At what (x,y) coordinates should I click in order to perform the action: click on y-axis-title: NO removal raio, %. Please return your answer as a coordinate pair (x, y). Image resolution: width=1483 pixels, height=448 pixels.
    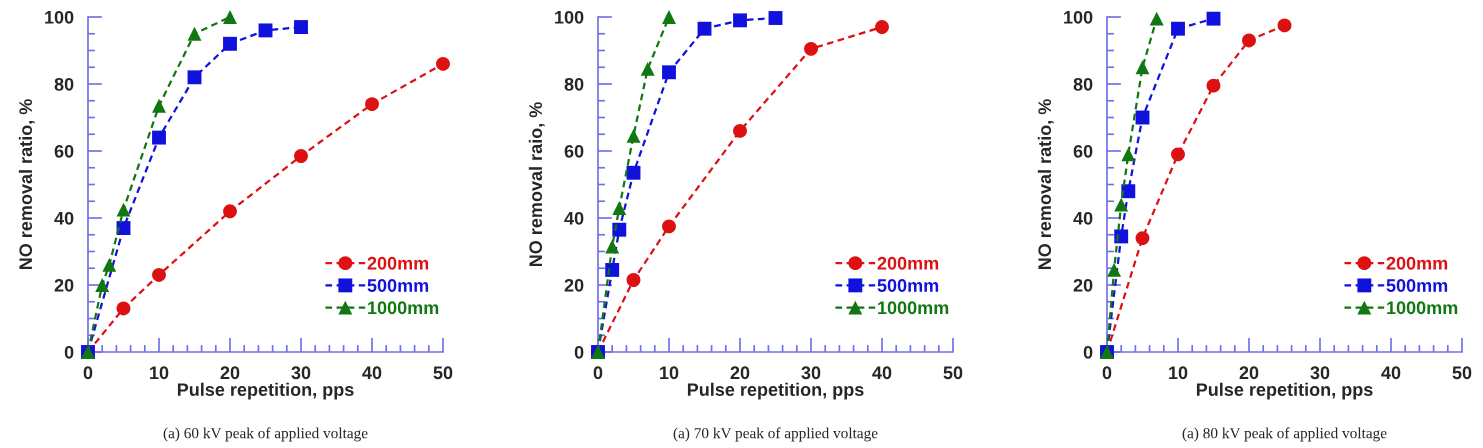
    Looking at the image, I should click on (536, 184).